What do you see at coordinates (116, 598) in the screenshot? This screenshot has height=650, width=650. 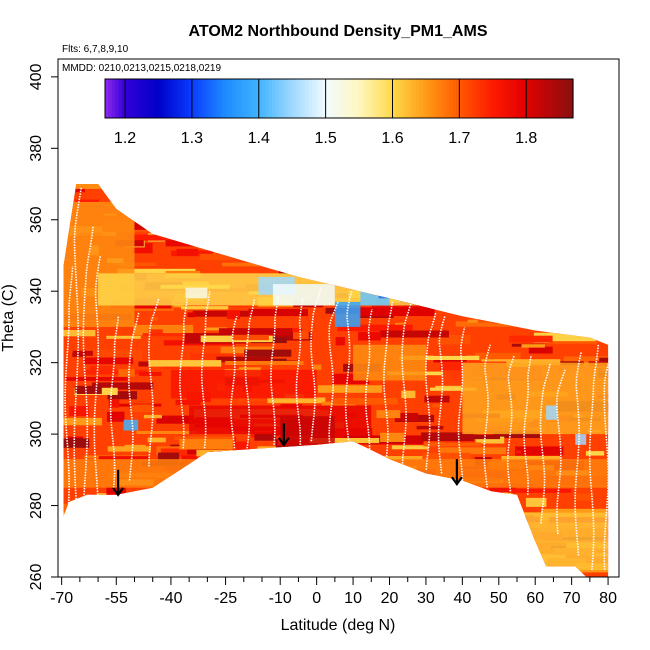 I see `x-tick-label: -55` at bounding box center [116, 598].